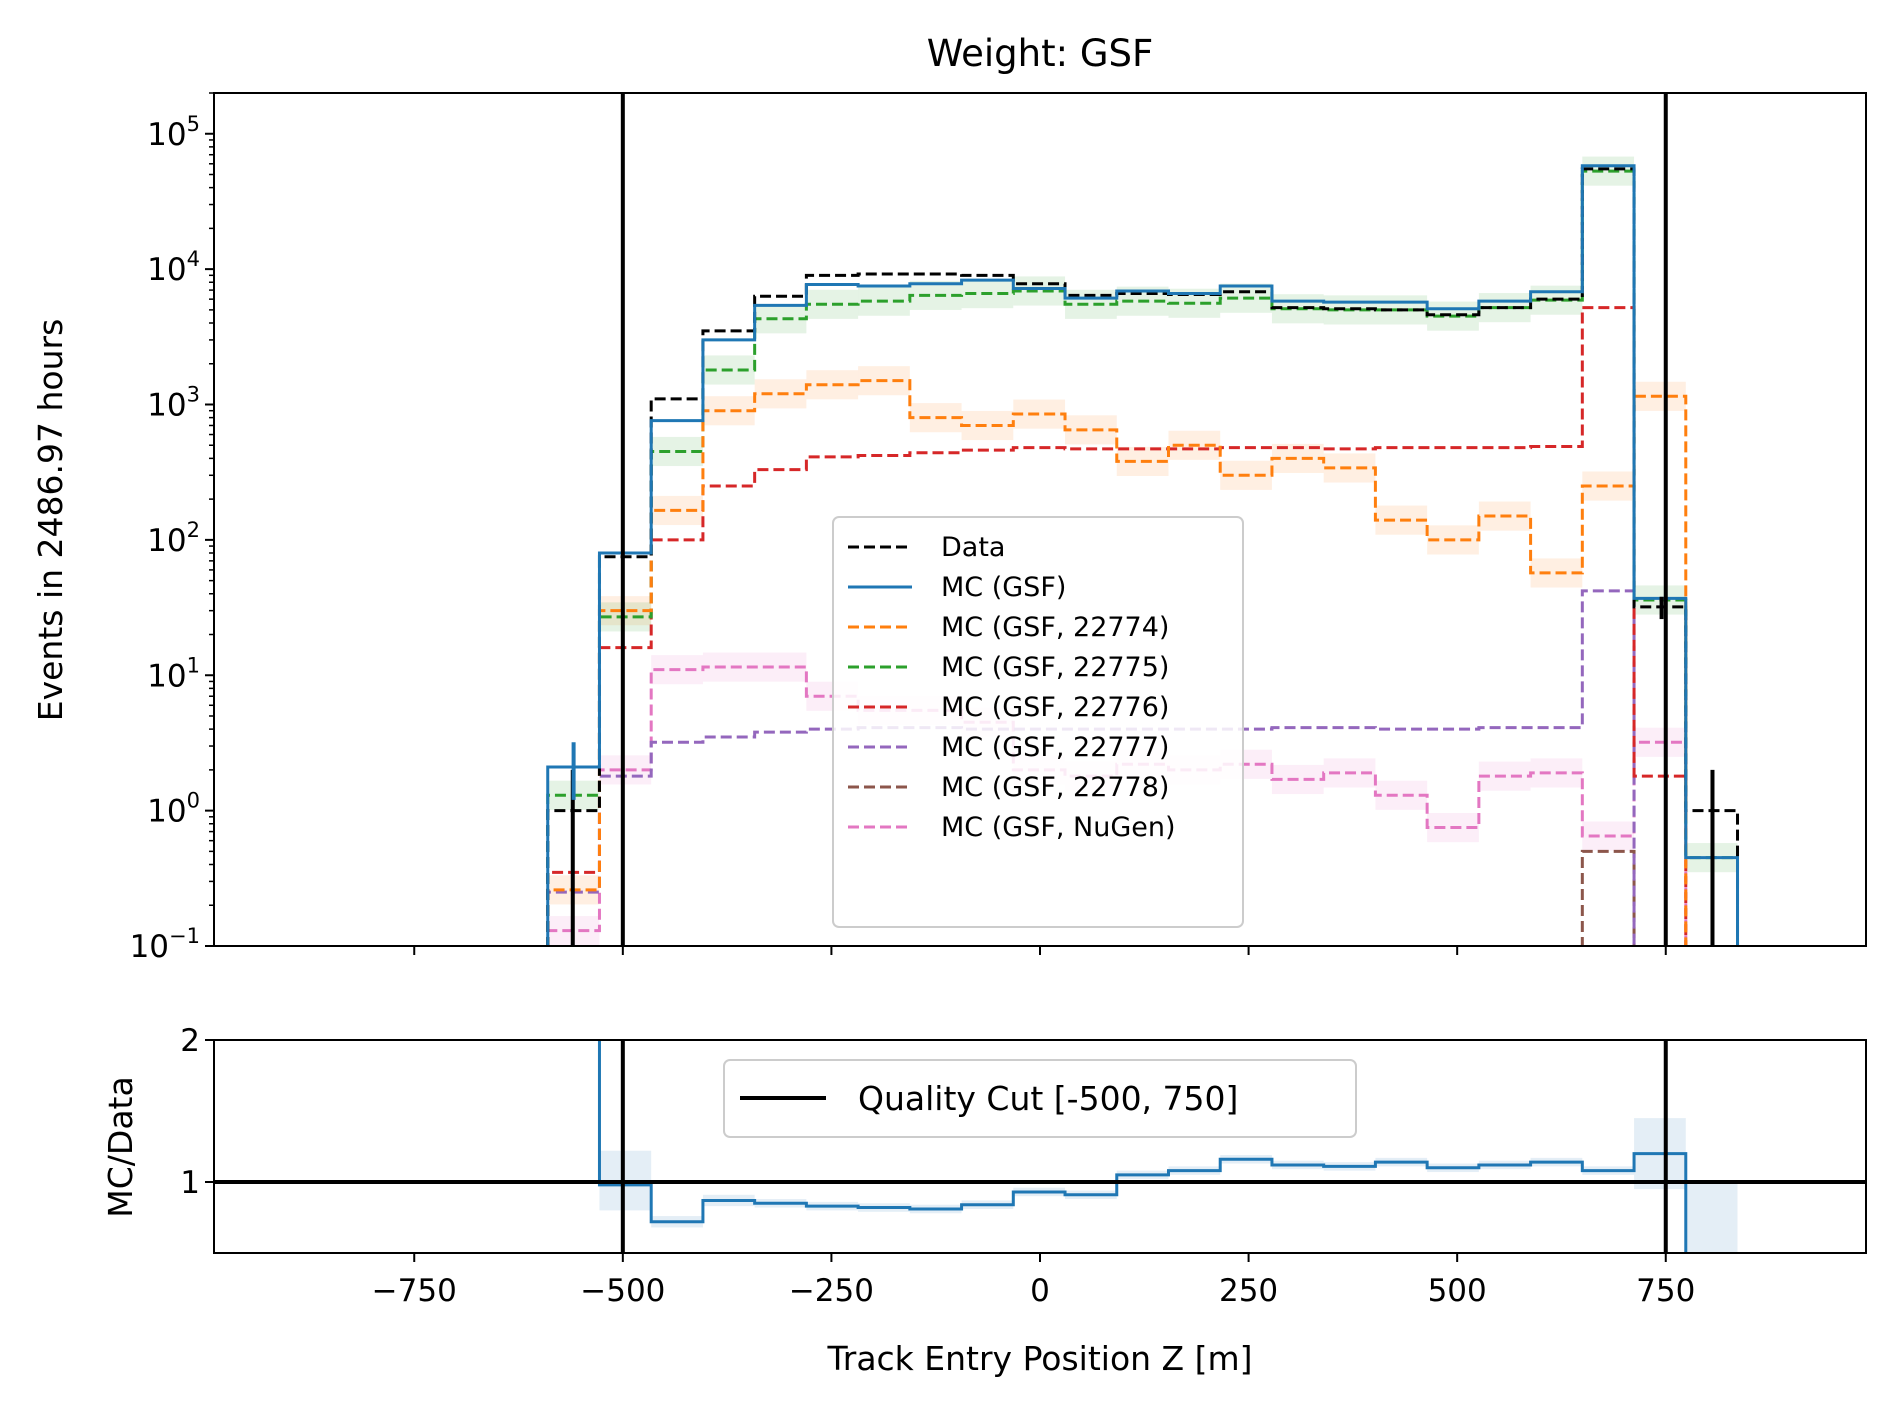  What do you see at coordinates (193, 801) in the screenshot?
I see `y-tick-exponent: 0` at bounding box center [193, 801].